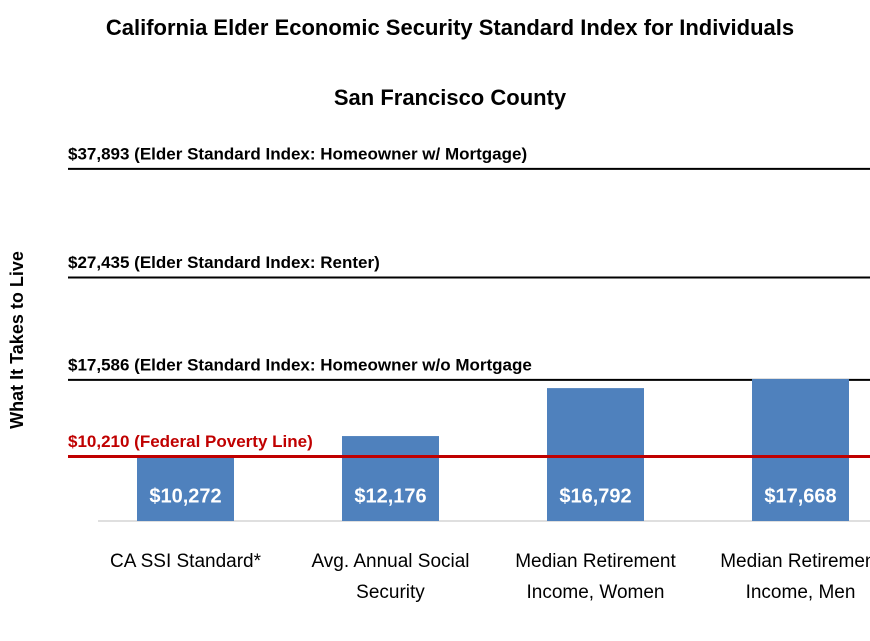 The height and width of the screenshot is (641, 870). Describe the element at coordinates (185, 496) in the screenshot. I see `data-label: $10,272` at that location.